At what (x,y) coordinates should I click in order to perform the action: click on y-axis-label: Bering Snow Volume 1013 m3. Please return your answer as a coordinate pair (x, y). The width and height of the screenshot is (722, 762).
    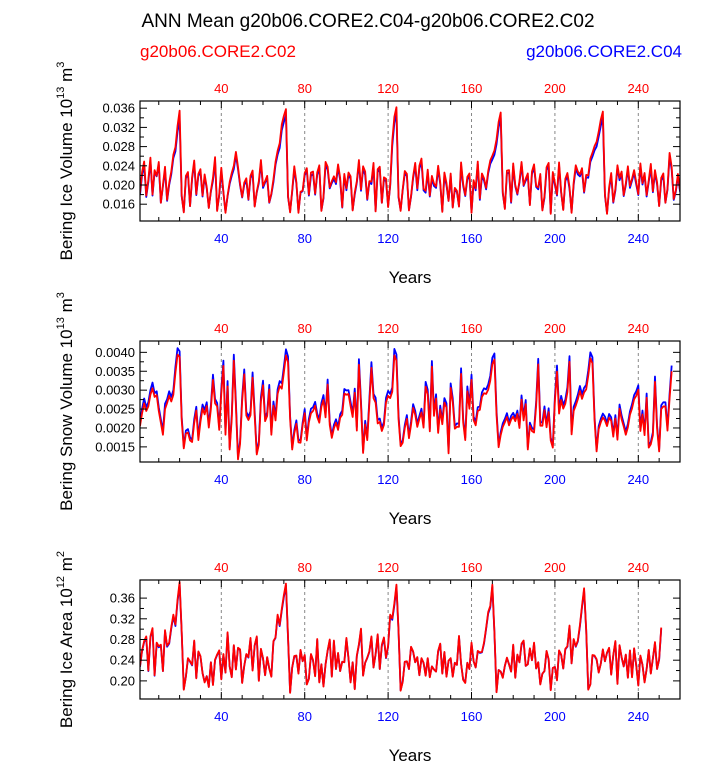
    Looking at the image, I should click on (65, 401).